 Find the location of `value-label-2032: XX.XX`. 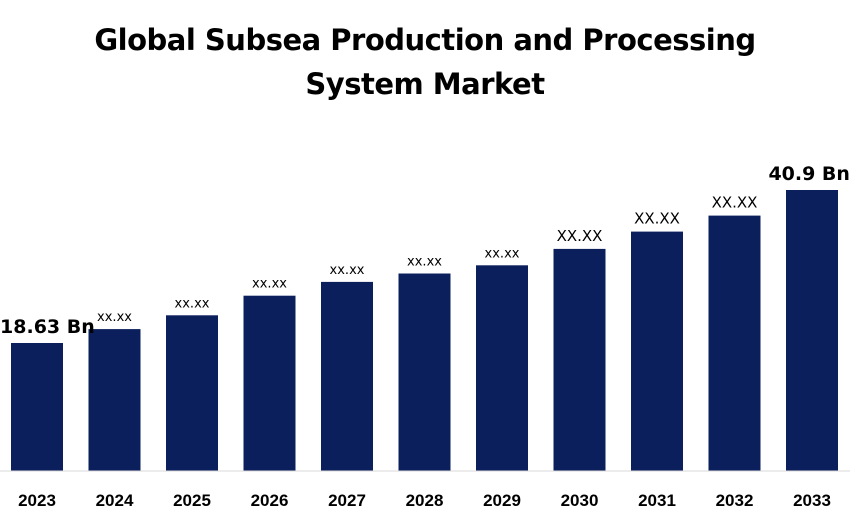

value-label-2032: XX.XX is located at coordinates (735, 203).